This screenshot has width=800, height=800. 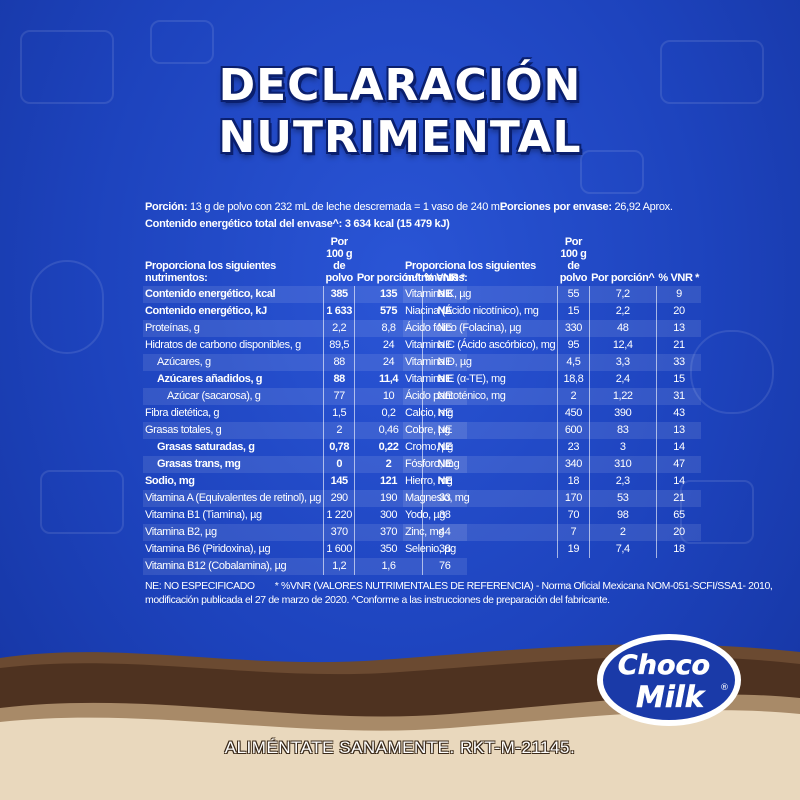 I want to click on value-vnr: 65, so click(x=678, y=515).